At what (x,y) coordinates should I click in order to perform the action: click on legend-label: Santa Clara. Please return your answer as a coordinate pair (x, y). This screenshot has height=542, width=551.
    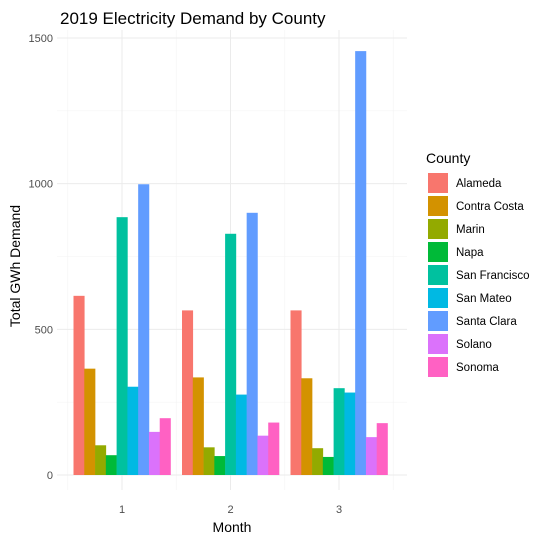
    Looking at the image, I should click on (486, 322).